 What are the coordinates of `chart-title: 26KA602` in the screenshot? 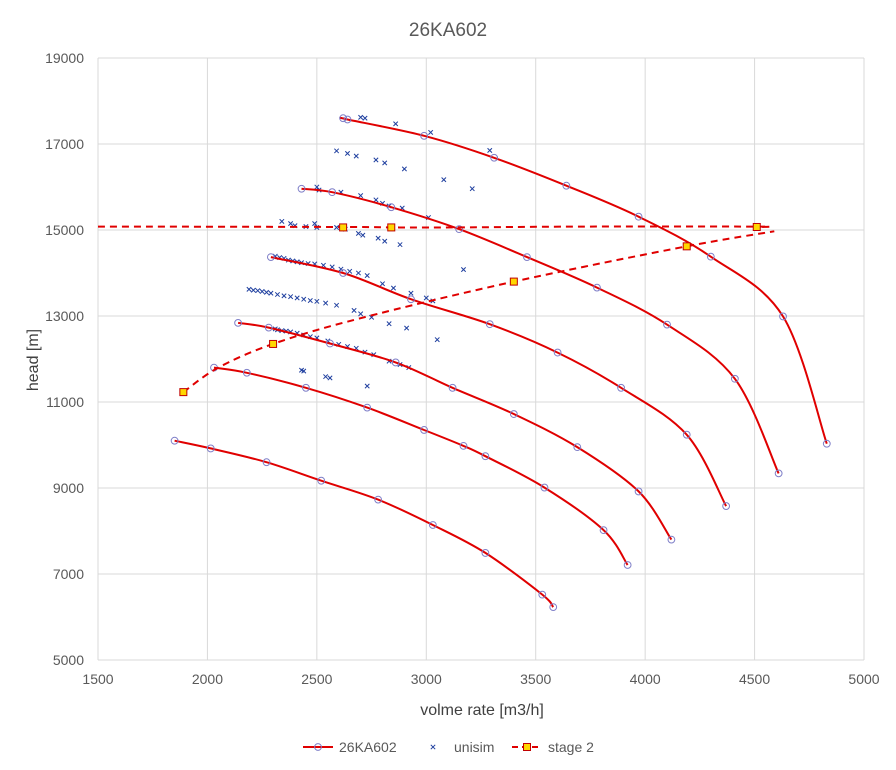 It's located at (448, 30).